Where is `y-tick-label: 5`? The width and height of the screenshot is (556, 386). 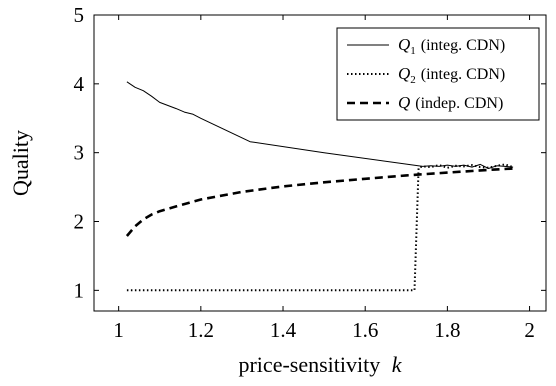 y-tick-label: 5 is located at coordinates (79, 15).